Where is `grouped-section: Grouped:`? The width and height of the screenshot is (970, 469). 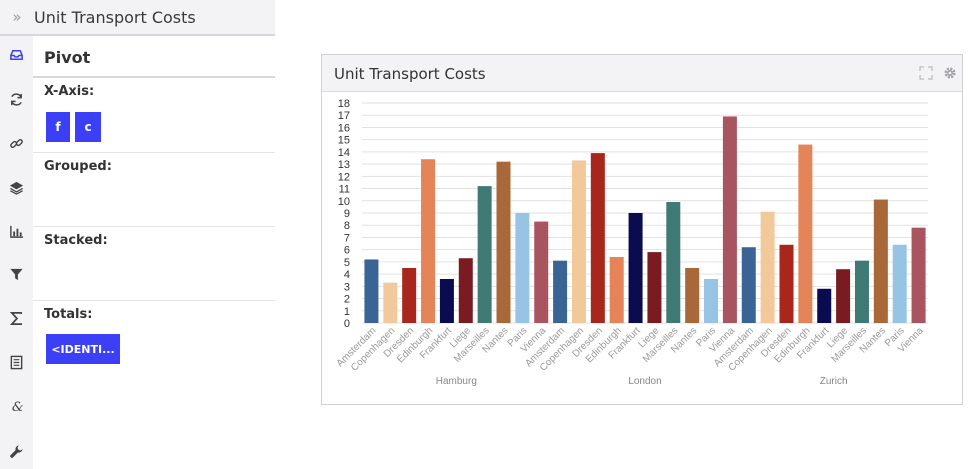
grouped-section: Grouped: is located at coordinates (154, 190).